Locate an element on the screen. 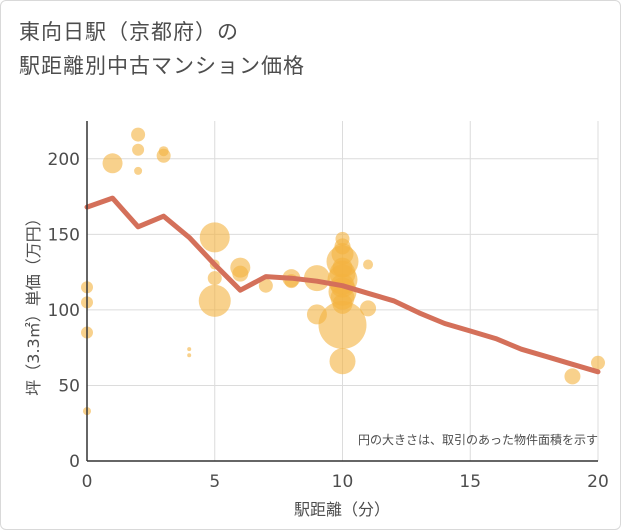 This screenshot has width=621, height=531. y-tick-labels: 0 50 100 150 200 is located at coordinates (64, 311).